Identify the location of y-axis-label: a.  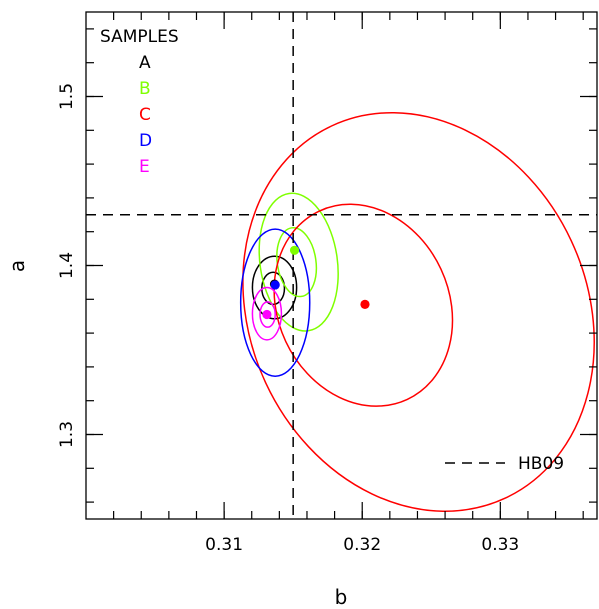
(17, 266).